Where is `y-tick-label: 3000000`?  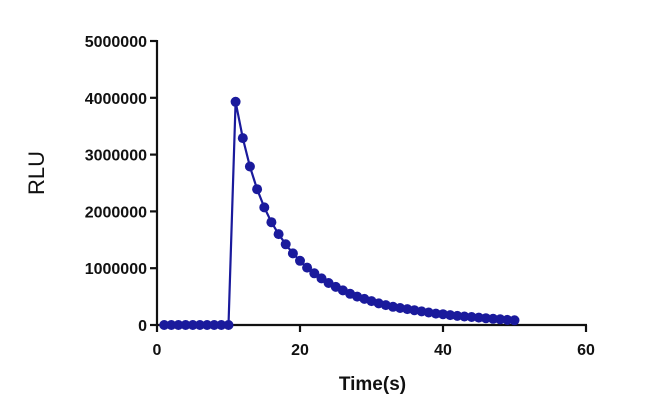 y-tick-label: 3000000 is located at coordinates (116, 156).